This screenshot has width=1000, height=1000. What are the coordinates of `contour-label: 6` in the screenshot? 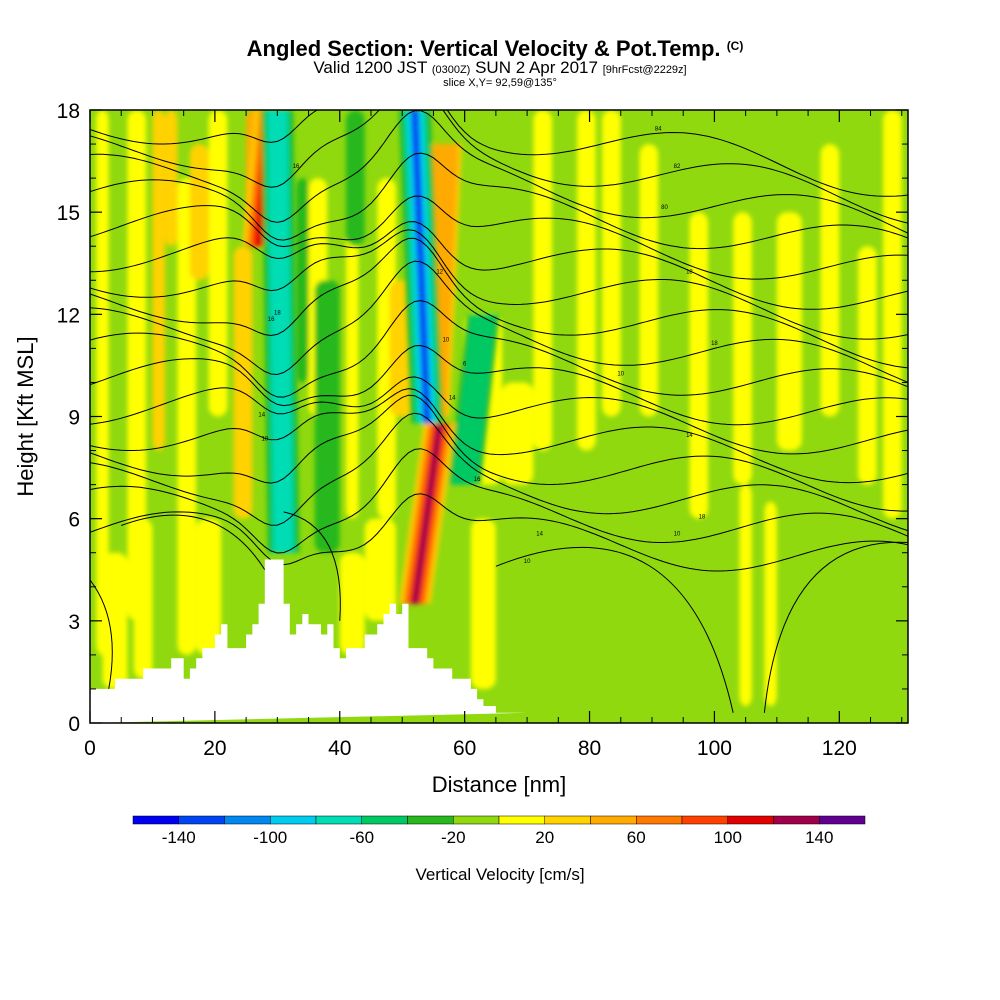 It's located at (465, 364).